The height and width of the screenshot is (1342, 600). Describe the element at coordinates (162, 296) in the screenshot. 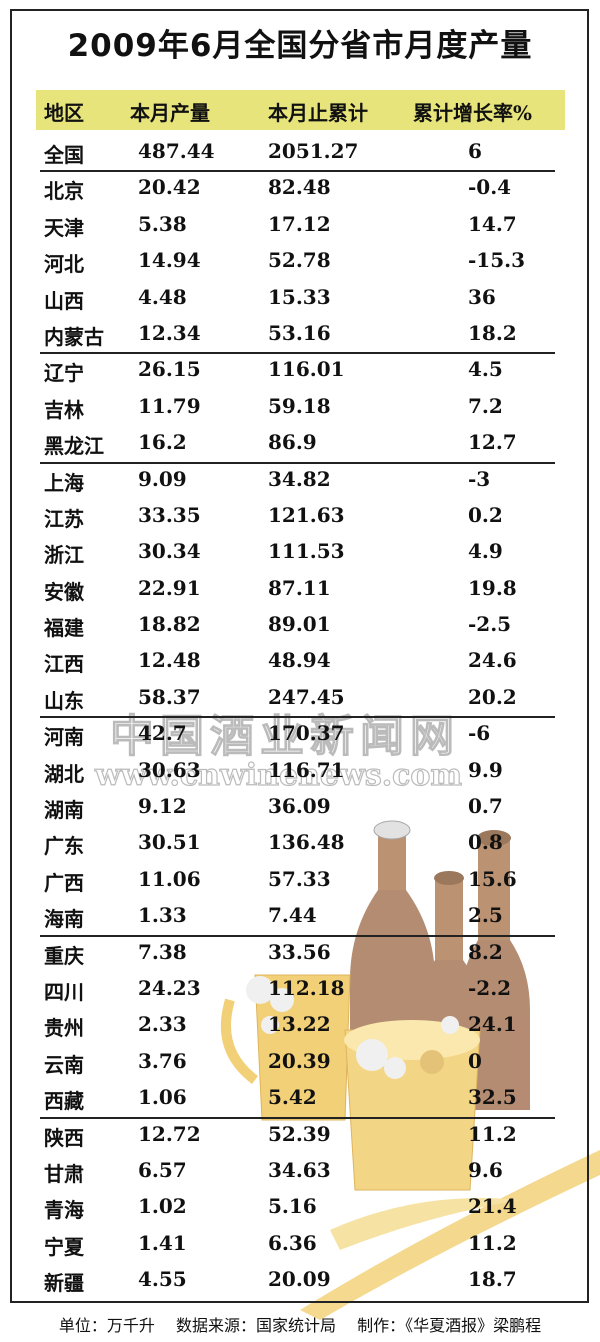

I see `cell-monthly-output: 4.48` at that location.